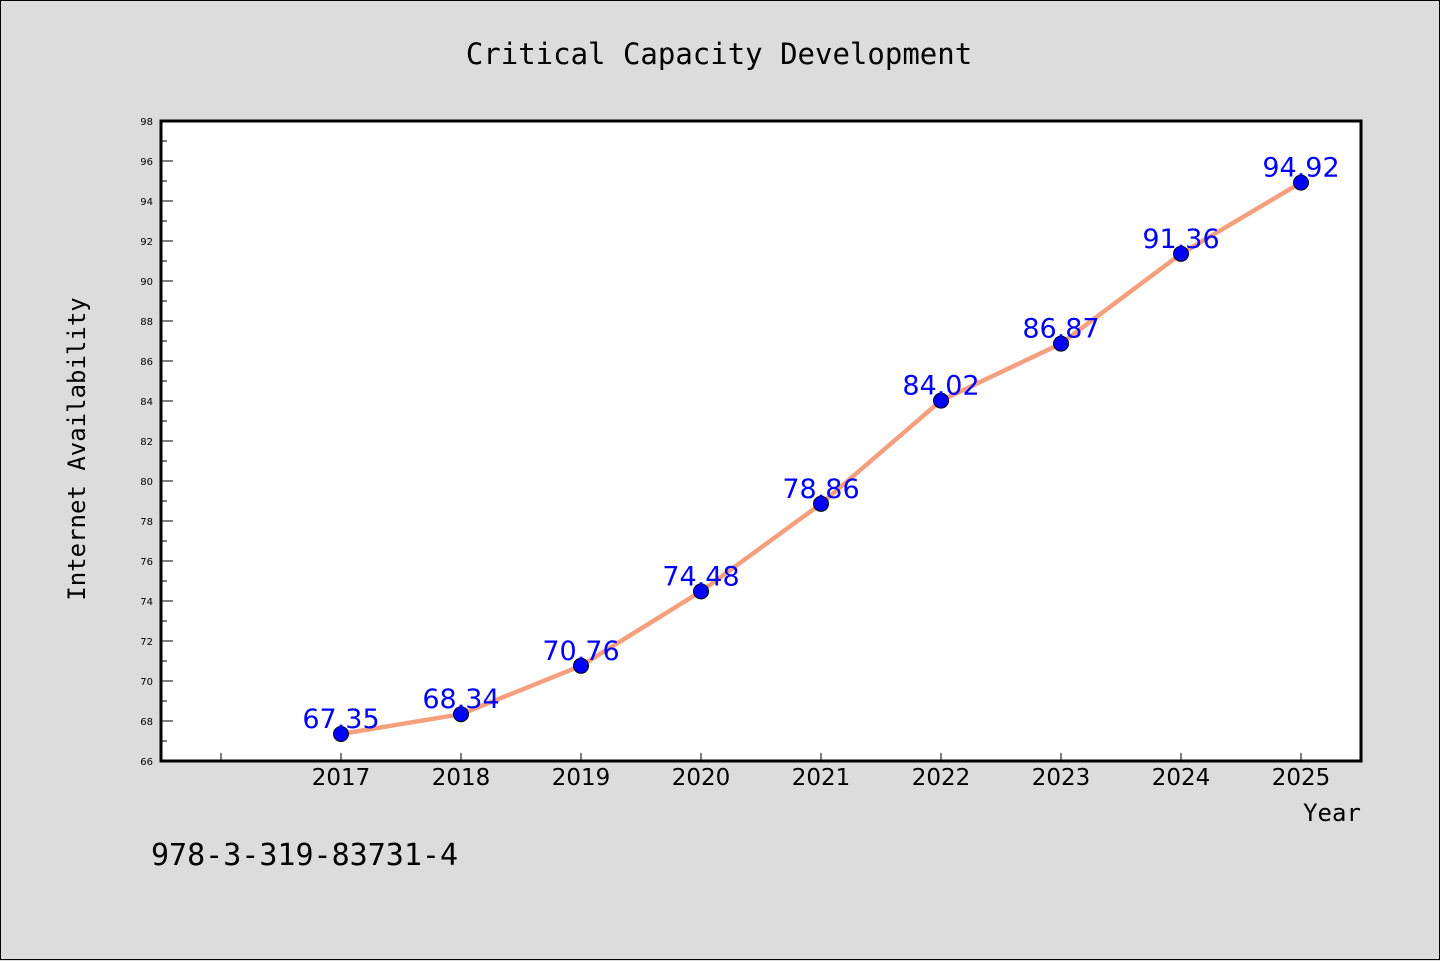 The height and width of the screenshot is (961, 1440). I want to click on data-label: 67.35, so click(340, 719).